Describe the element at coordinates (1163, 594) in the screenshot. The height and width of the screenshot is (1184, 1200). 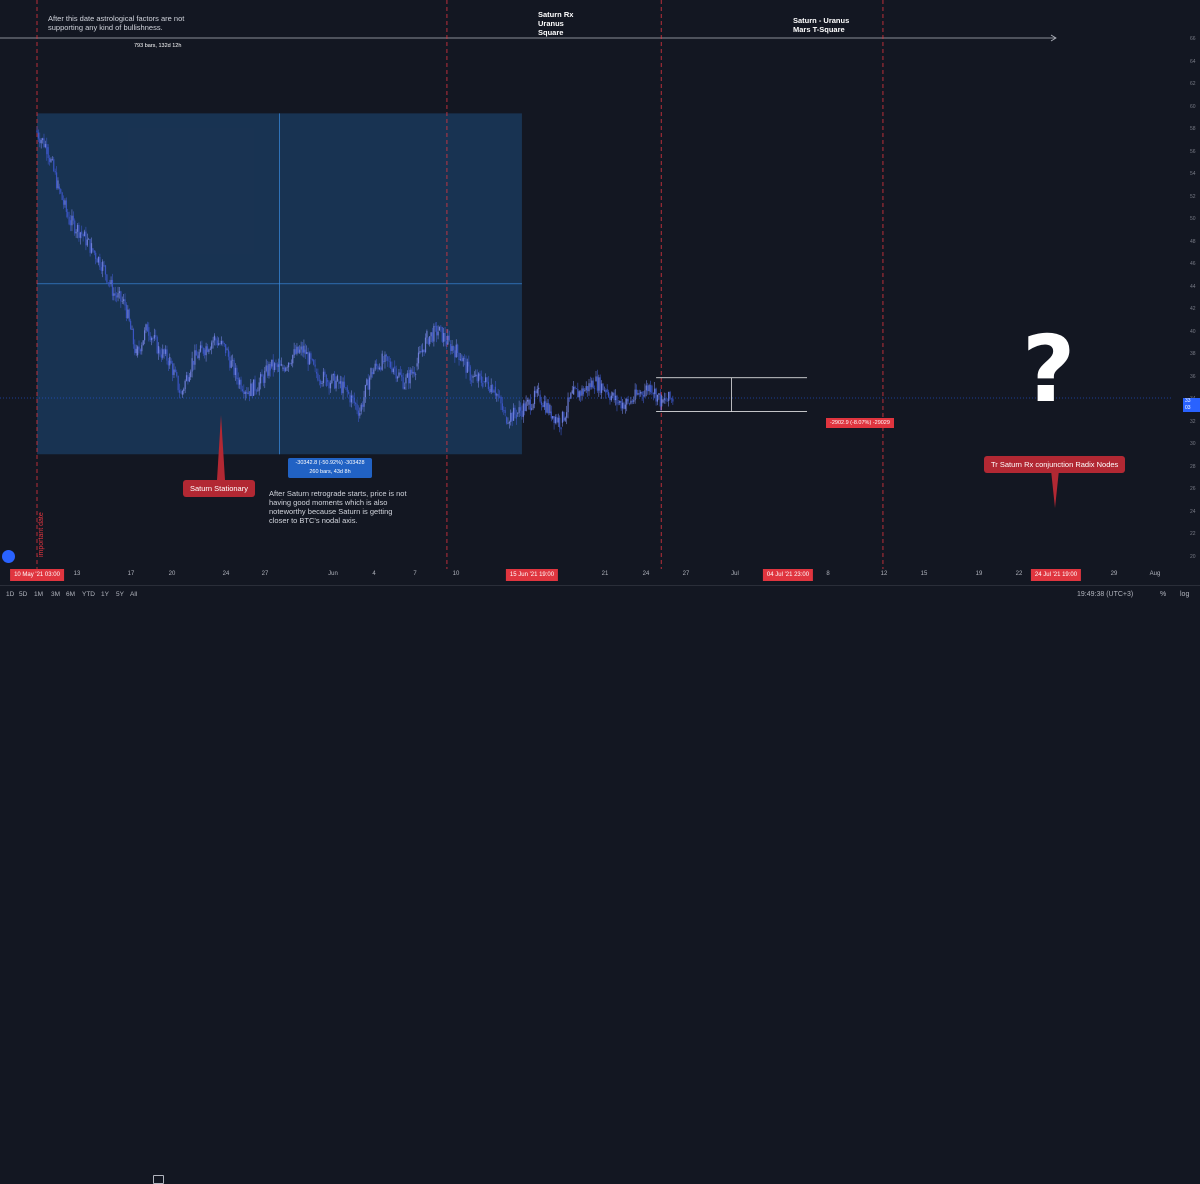
I see `percent-toggle: %` at that location.